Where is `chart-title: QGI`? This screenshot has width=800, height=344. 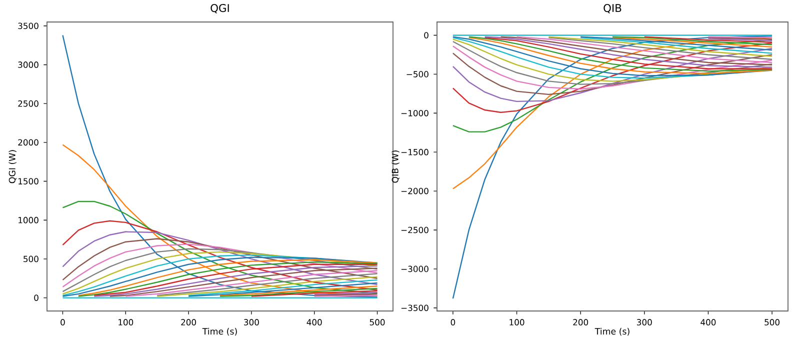
chart-title: QGI is located at coordinates (219, 9).